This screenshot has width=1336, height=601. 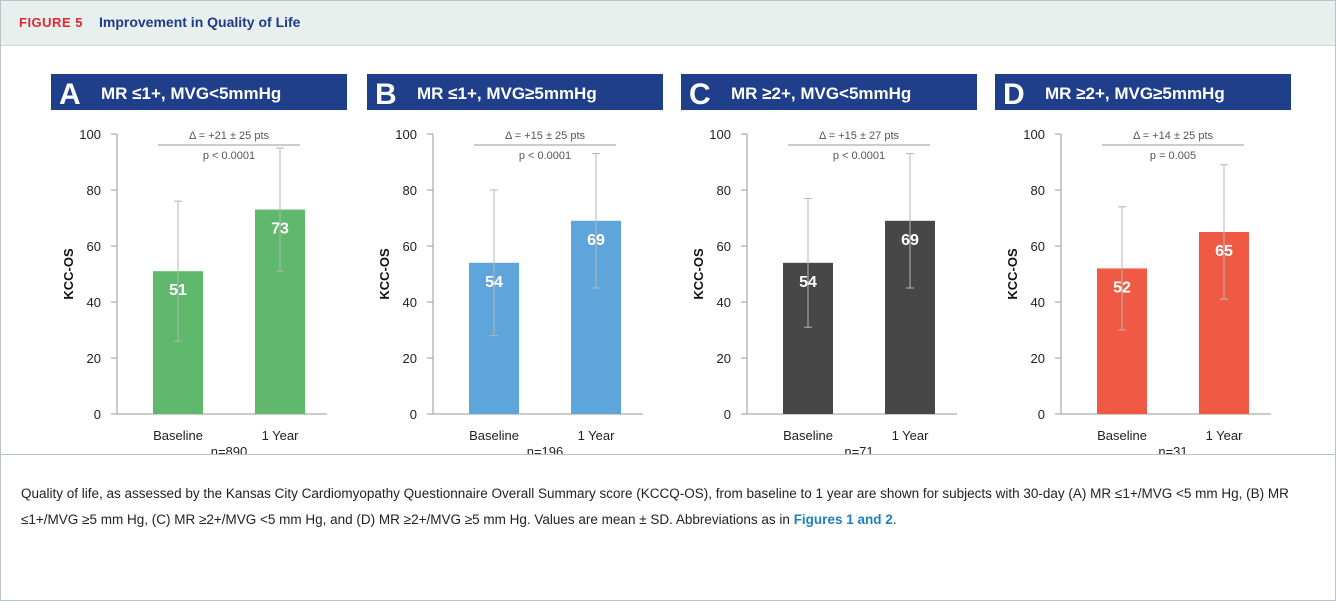 I want to click on n-label: n=31, so click(x=1172, y=449).